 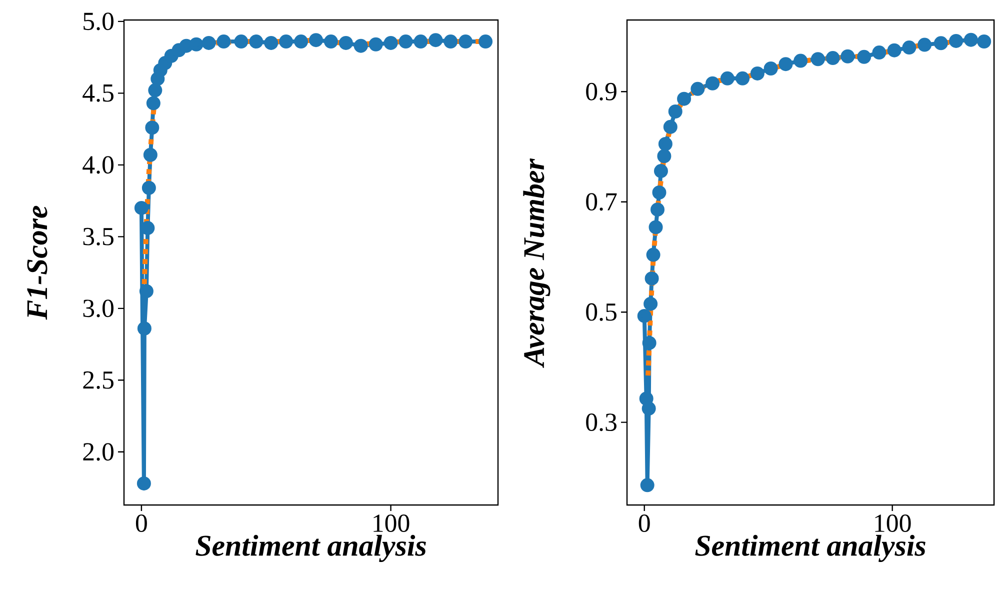 I want to click on y-tick-label: 0.9, so click(x=601, y=91).